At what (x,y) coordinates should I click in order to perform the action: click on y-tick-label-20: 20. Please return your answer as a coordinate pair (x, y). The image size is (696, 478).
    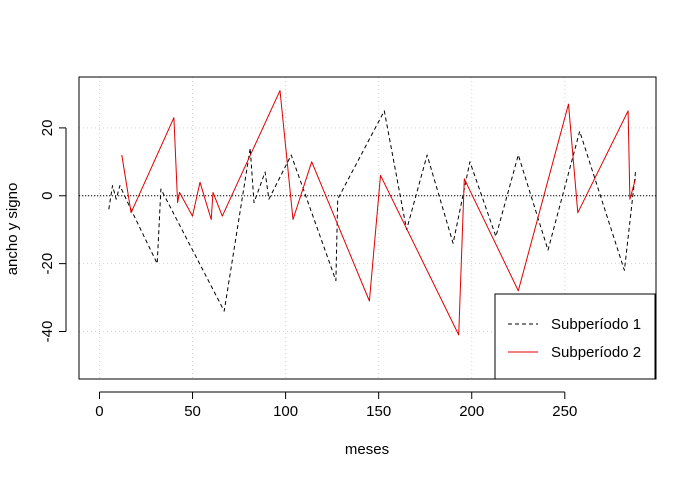
    Looking at the image, I should click on (47, 128).